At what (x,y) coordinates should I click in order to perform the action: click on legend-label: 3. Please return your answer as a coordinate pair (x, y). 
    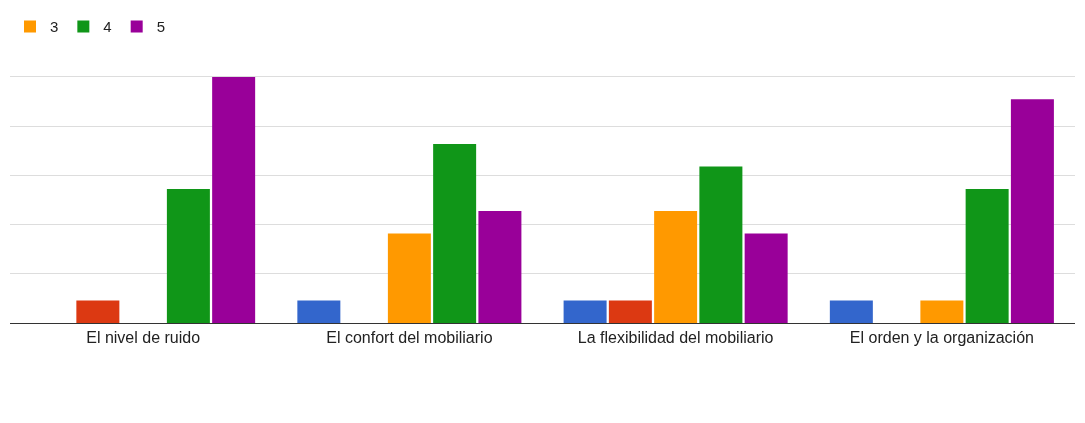
    Looking at the image, I should click on (54, 27).